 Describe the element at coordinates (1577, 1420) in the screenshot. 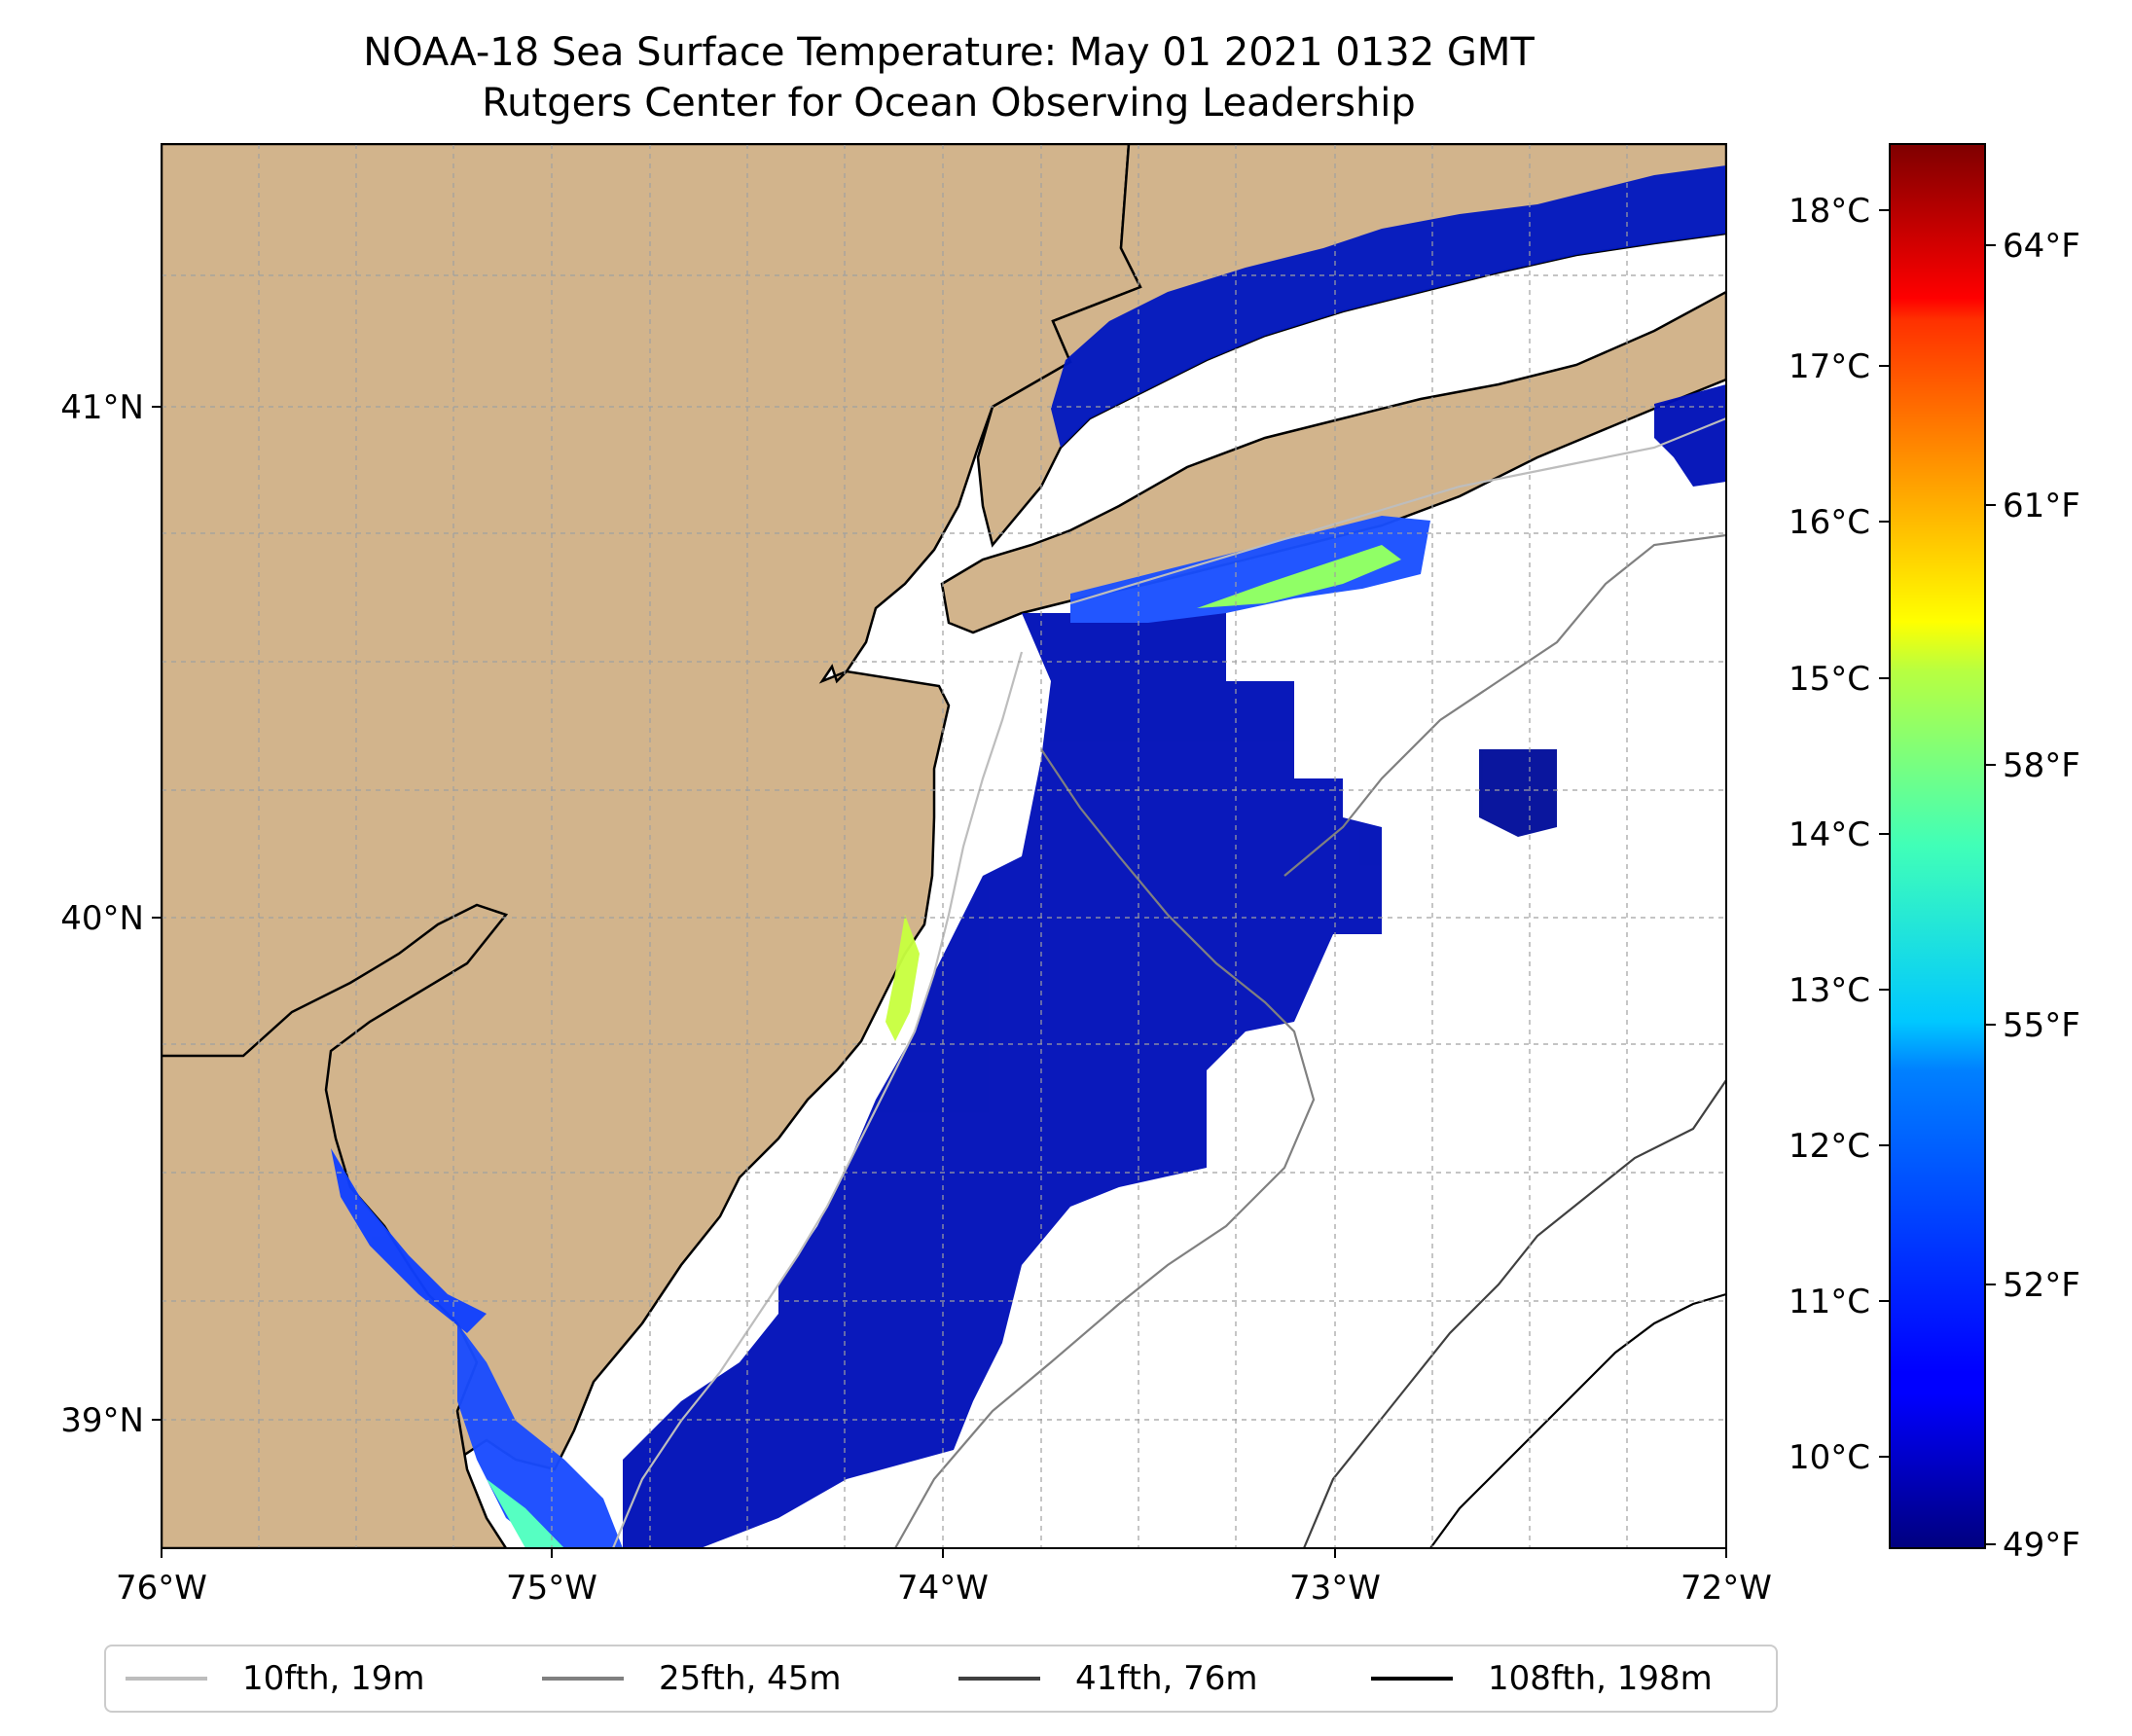

I see `isobath-198m` at that location.